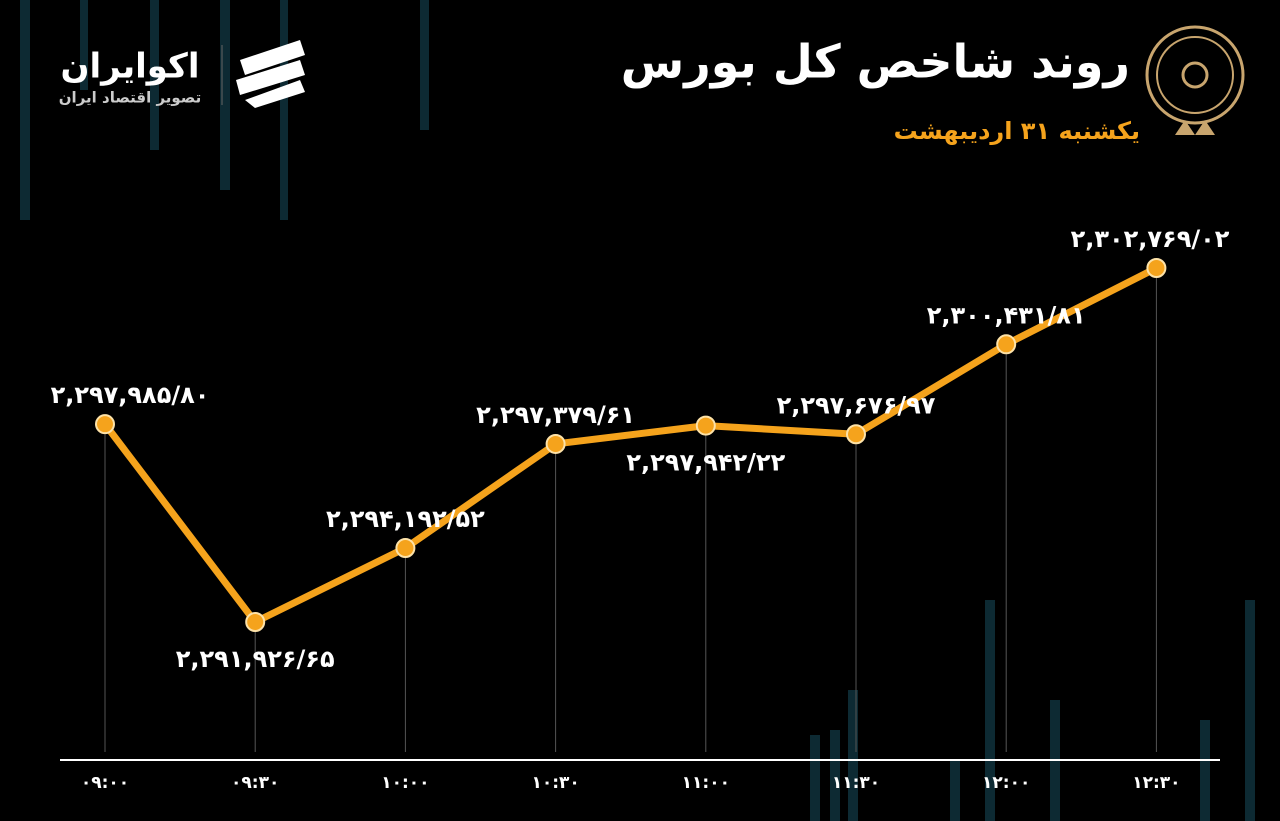 This screenshot has height=821, width=1280. Describe the element at coordinates (405, 783) in the screenshot. I see `x-tick-label: ۱۰:۰۰` at that location.